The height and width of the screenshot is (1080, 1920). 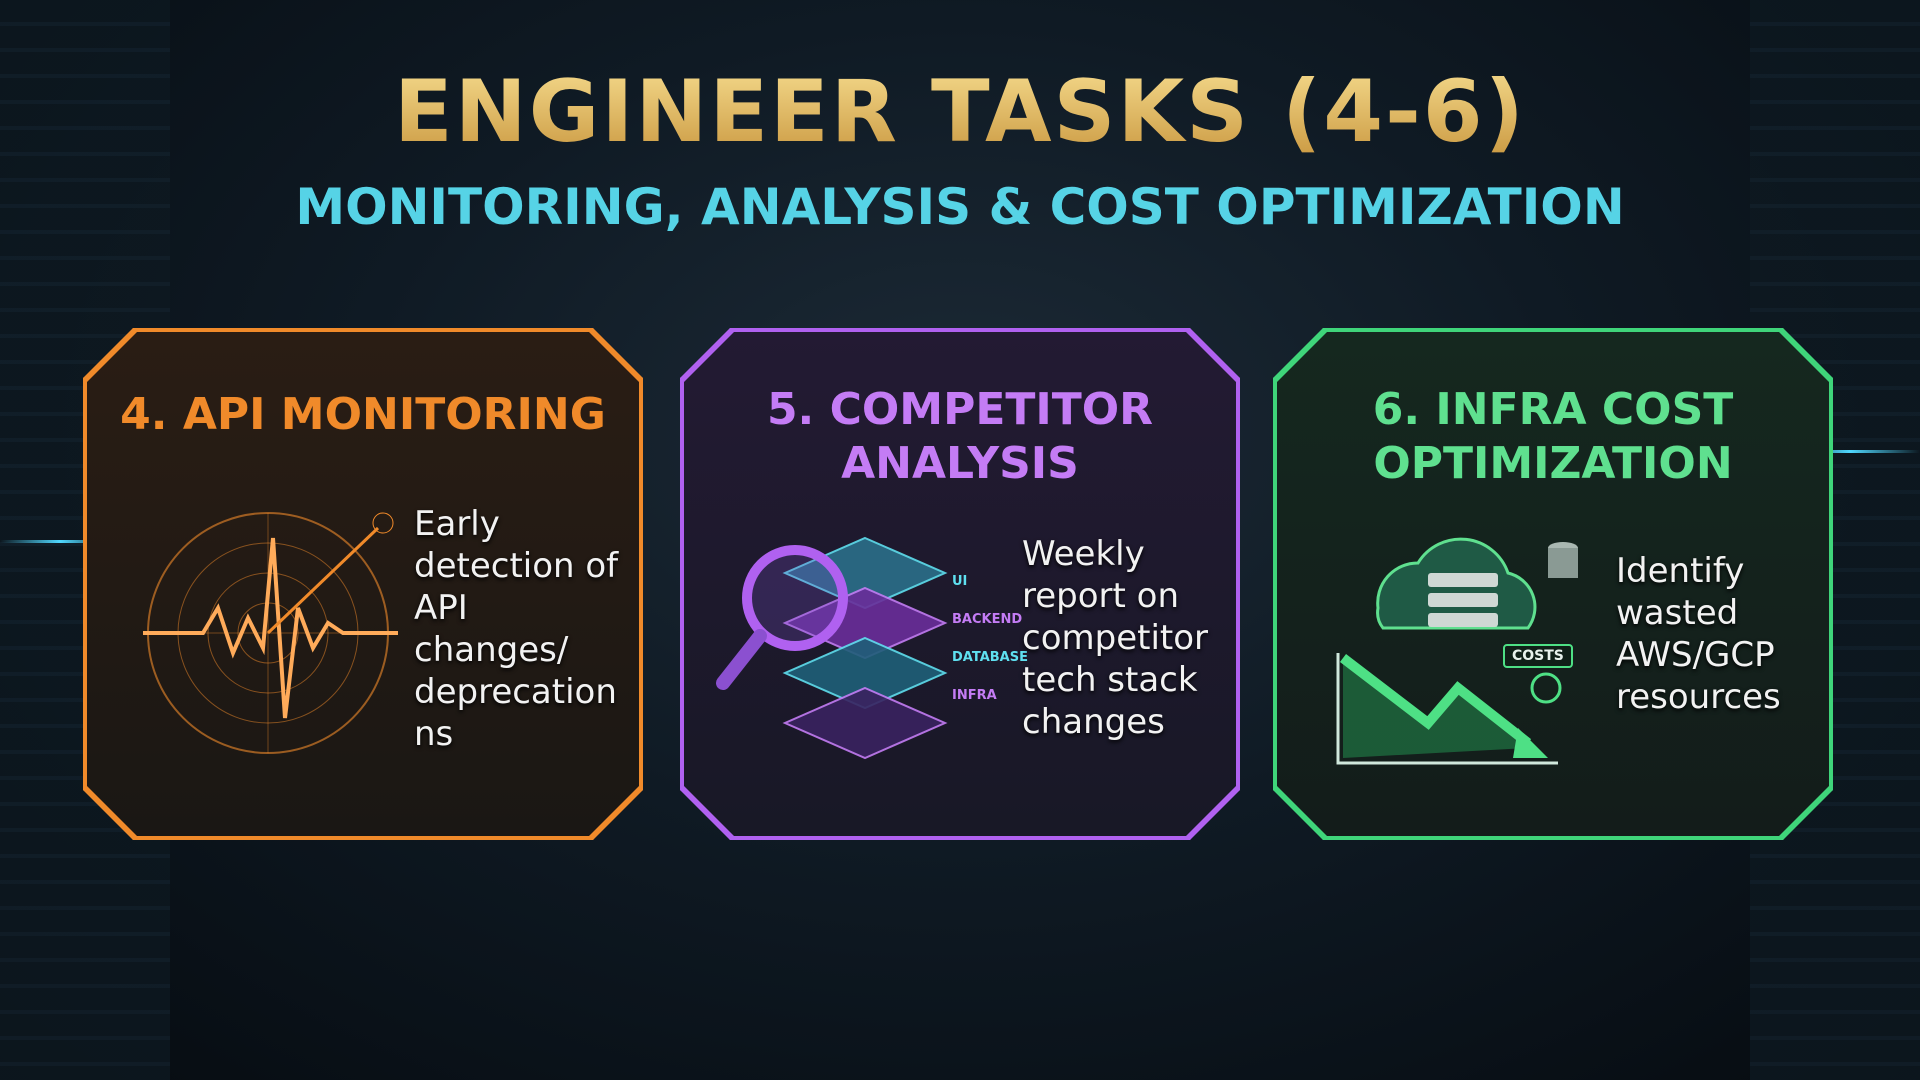 I want to click on stack-label: INFRA, so click(x=974, y=695).